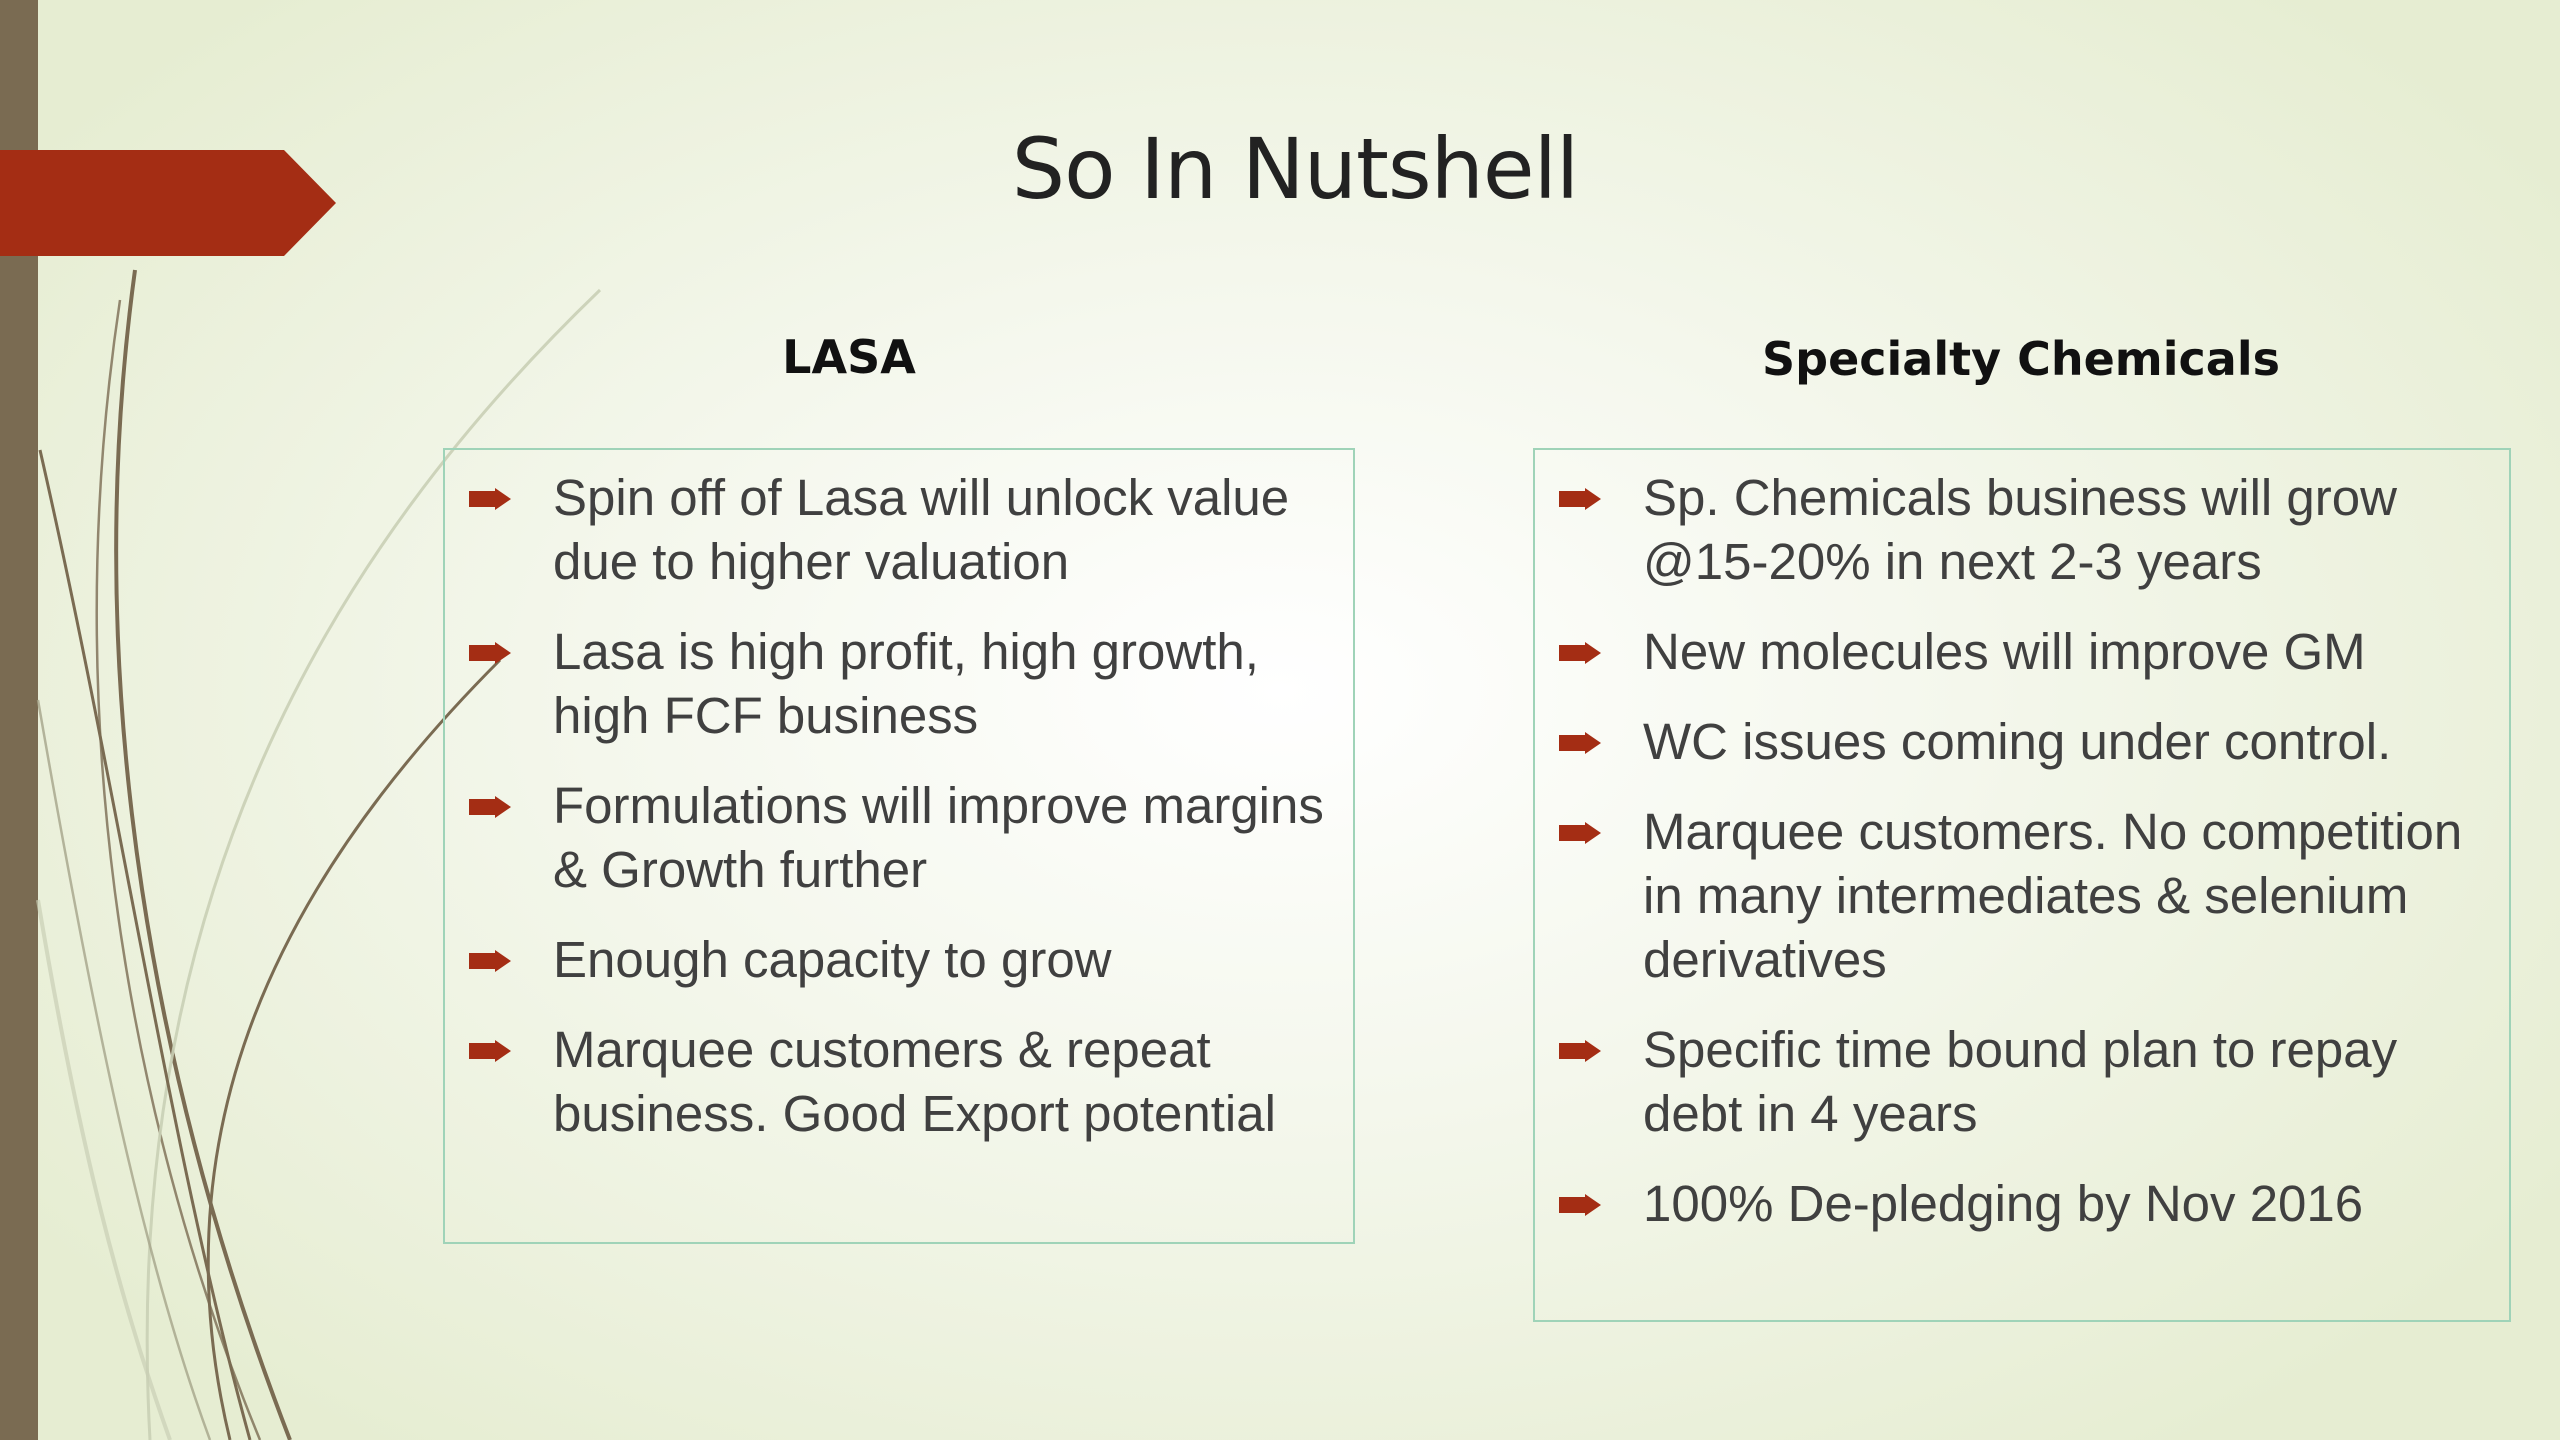  Describe the element at coordinates (2003, 1203) in the screenshot. I see `bullet-text: 100% De-pledging by Nov 2016` at that location.